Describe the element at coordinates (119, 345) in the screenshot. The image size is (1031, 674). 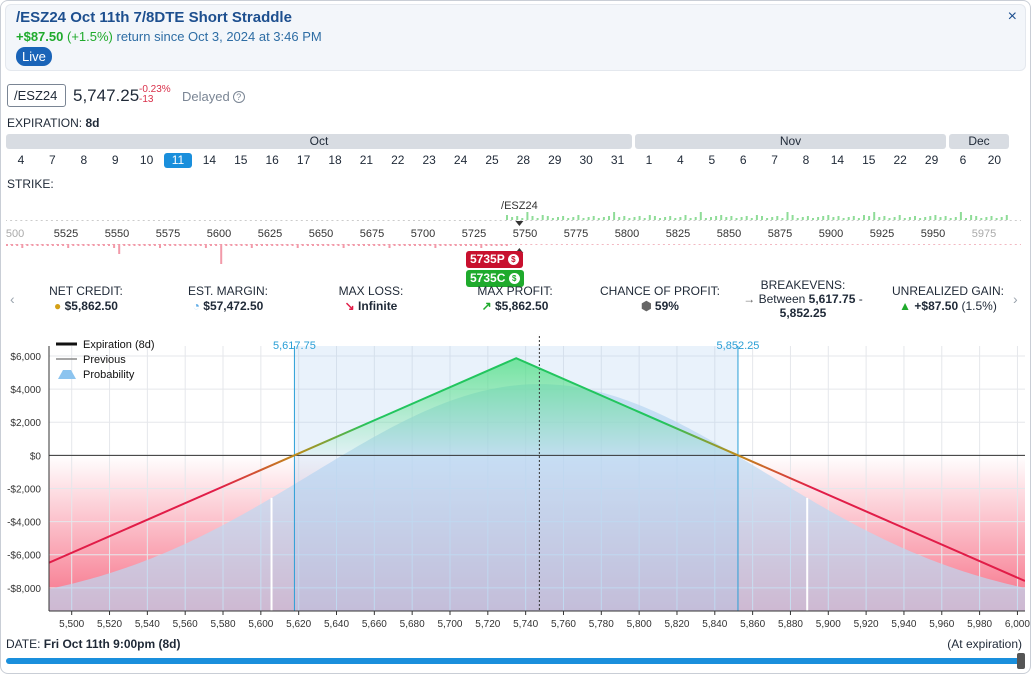
I see `legend-expiration-label: Expiration (8d)` at that location.